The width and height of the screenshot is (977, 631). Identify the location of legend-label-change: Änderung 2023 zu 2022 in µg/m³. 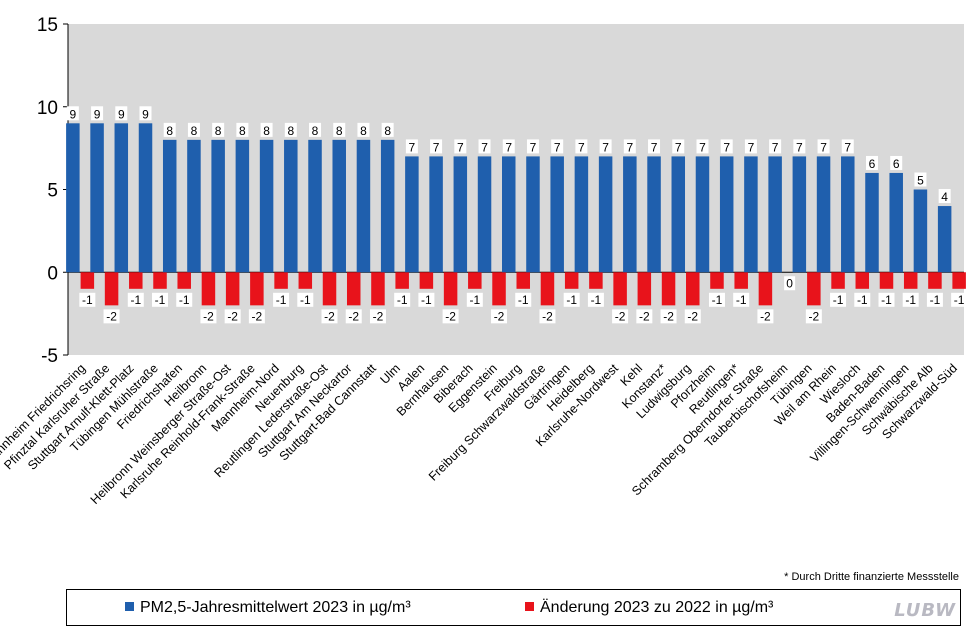
(657, 607).